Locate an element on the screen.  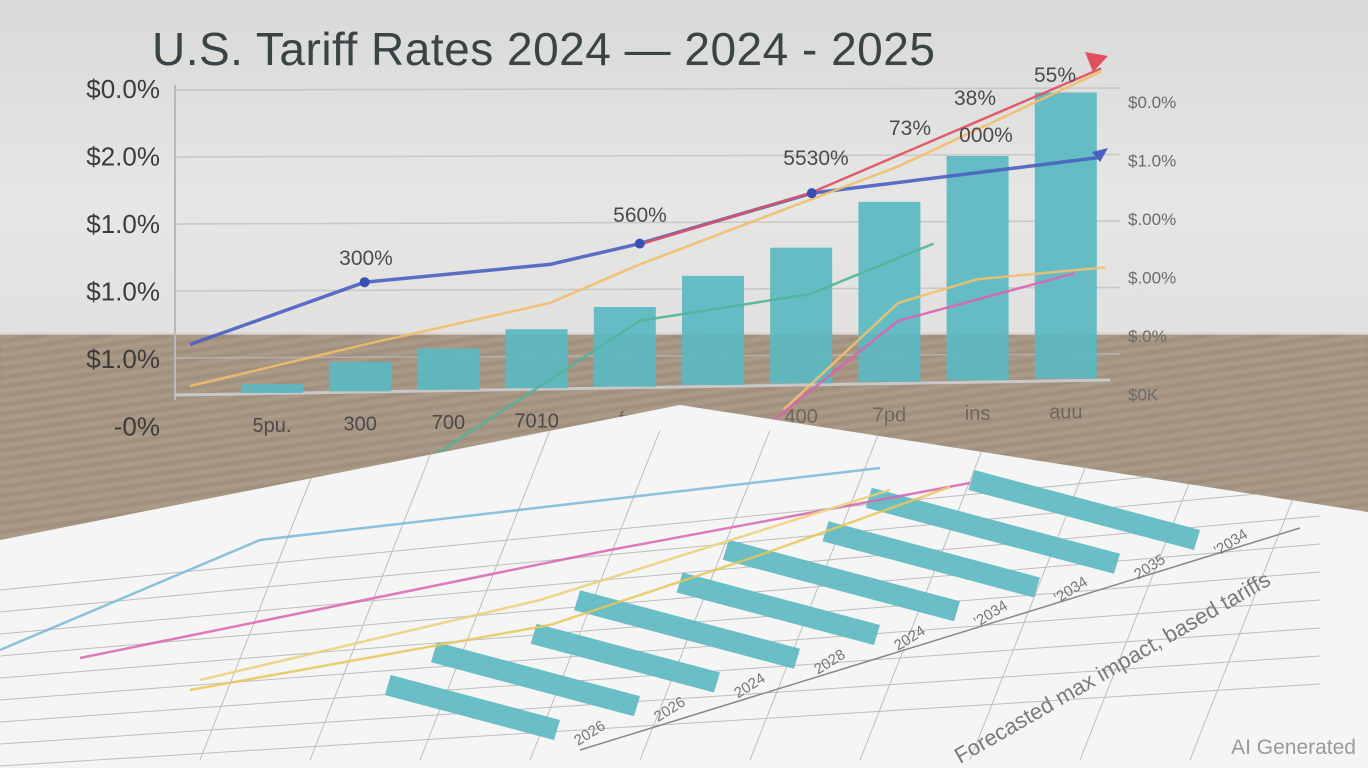
series-line-pink is located at coordinates (902, 364).